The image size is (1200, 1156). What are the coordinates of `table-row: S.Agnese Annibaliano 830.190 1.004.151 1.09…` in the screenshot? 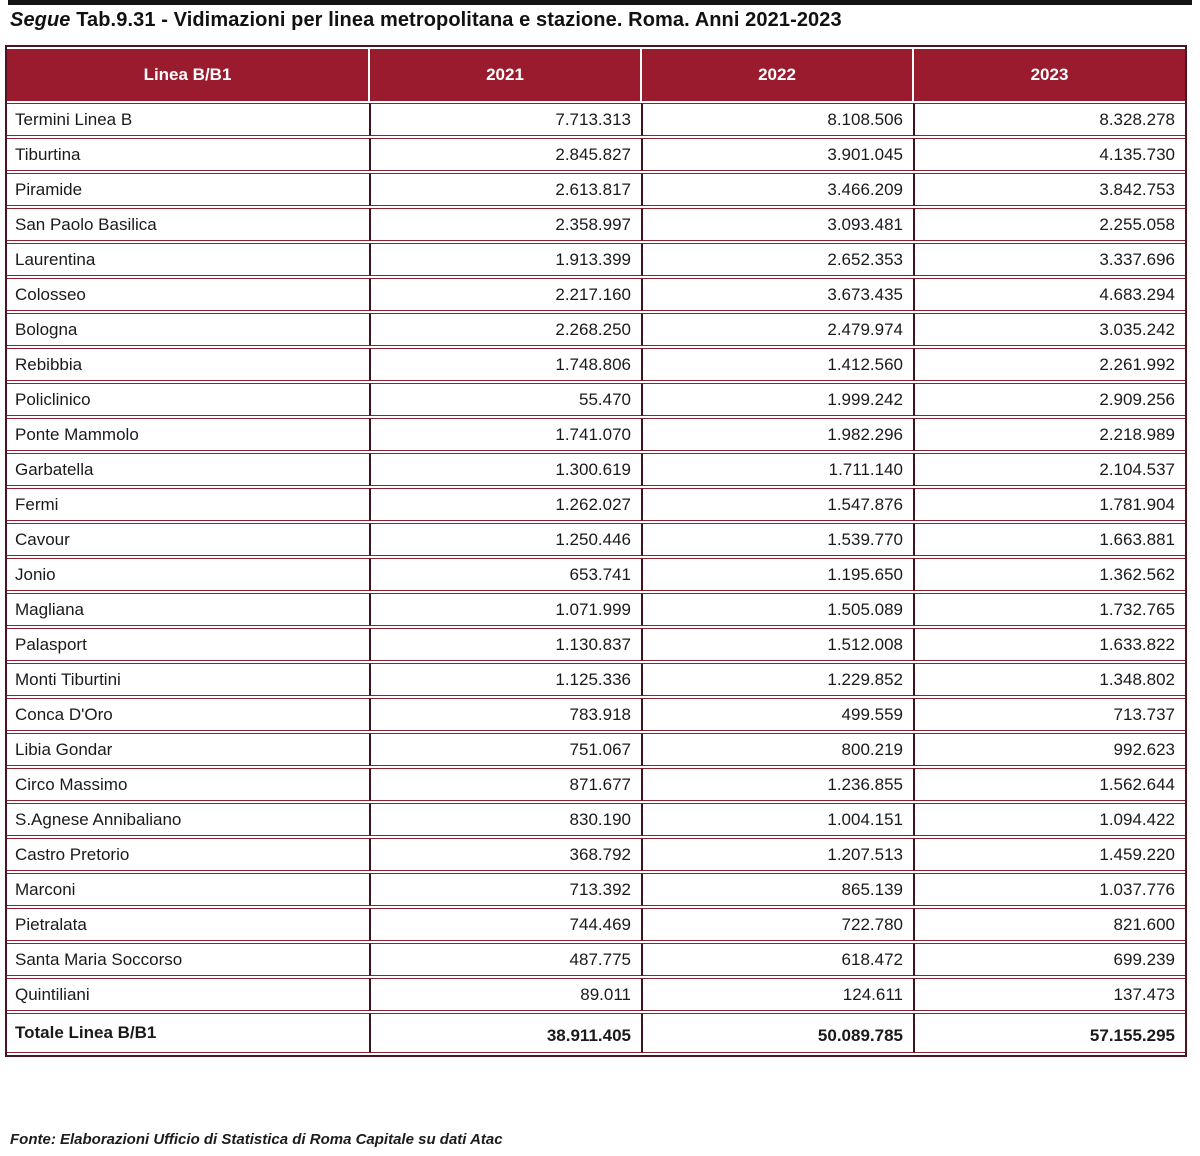 It's located at (596, 819).